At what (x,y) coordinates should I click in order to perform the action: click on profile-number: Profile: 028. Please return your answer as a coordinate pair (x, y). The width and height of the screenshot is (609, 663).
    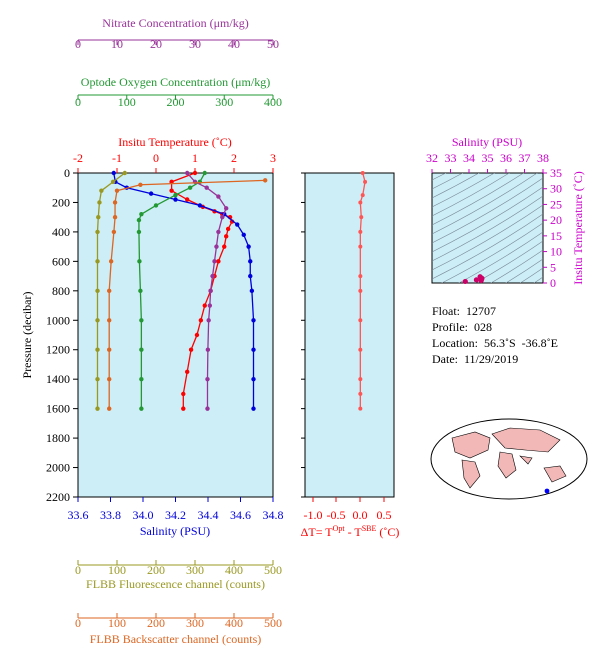
    Looking at the image, I should click on (462, 327).